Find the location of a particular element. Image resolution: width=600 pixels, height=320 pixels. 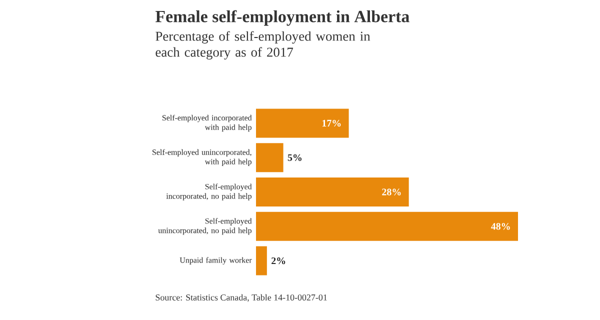

data-label: 28% is located at coordinates (391, 192).